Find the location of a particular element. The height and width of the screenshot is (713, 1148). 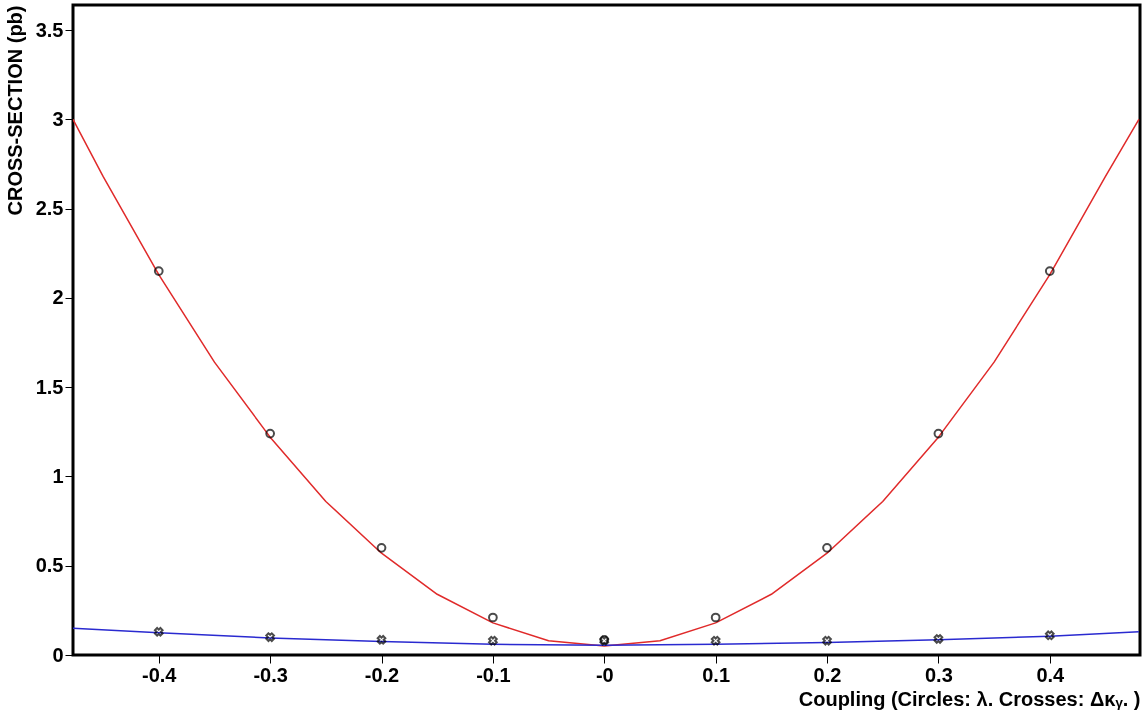

x-tick-label: -0.2 is located at coordinates (382, 674).